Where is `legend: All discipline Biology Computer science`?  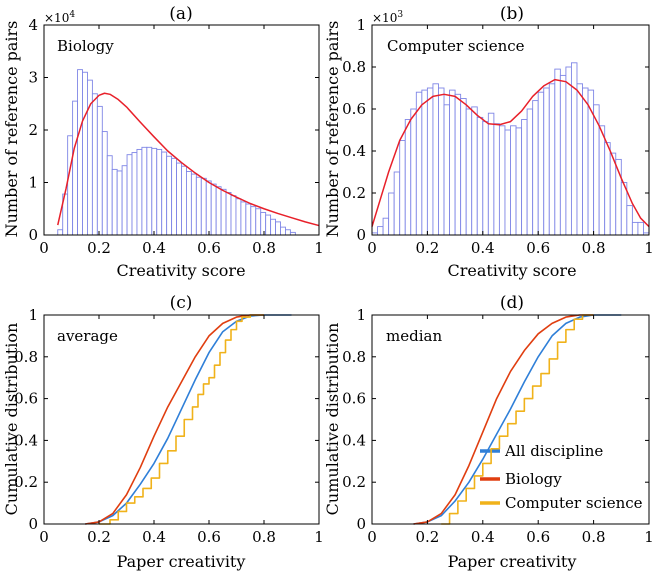 legend: All discipline Biology Computer science is located at coordinates (561, 477).